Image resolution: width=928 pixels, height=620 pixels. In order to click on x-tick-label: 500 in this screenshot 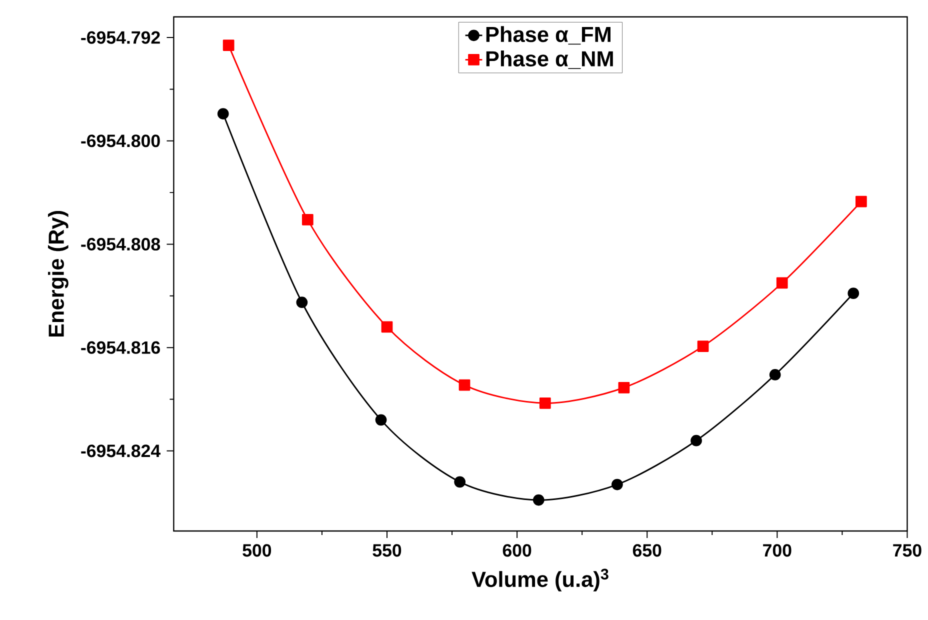, I will do `click(257, 550)`.